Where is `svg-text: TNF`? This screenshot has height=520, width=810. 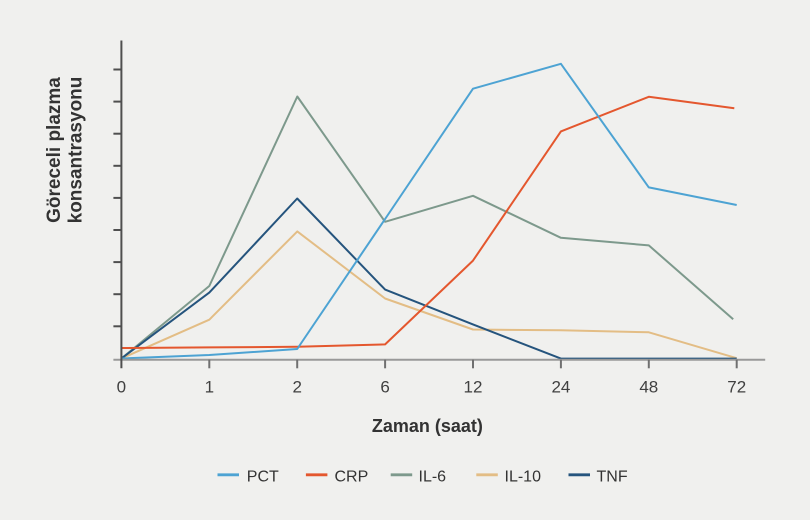 svg-text: TNF is located at coordinates (612, 476).